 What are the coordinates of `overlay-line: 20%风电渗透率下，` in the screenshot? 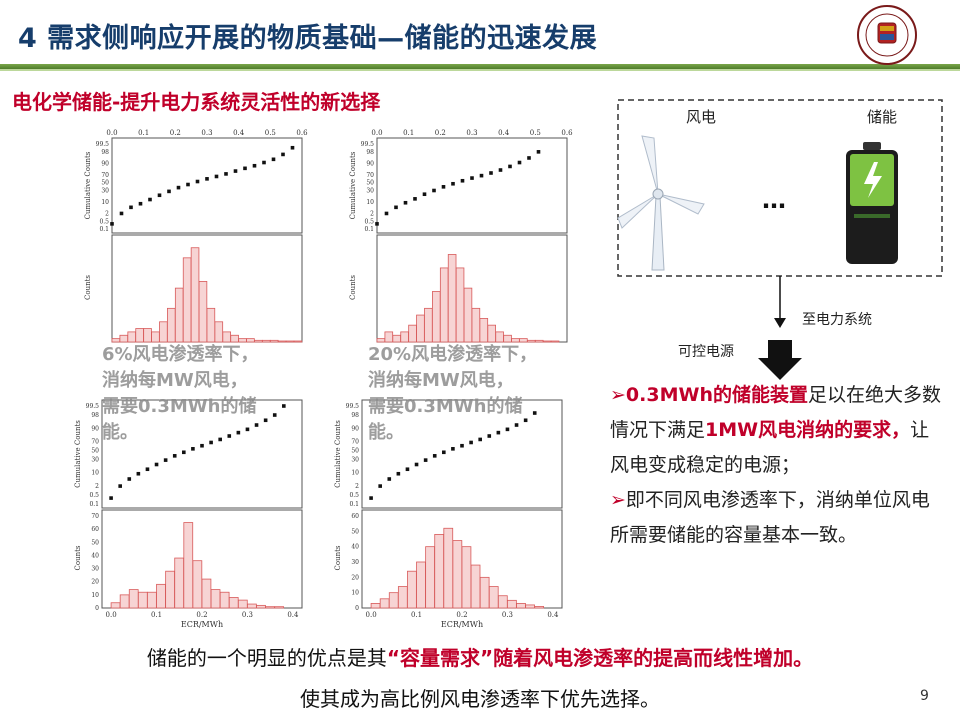 It's located at (453, 354).